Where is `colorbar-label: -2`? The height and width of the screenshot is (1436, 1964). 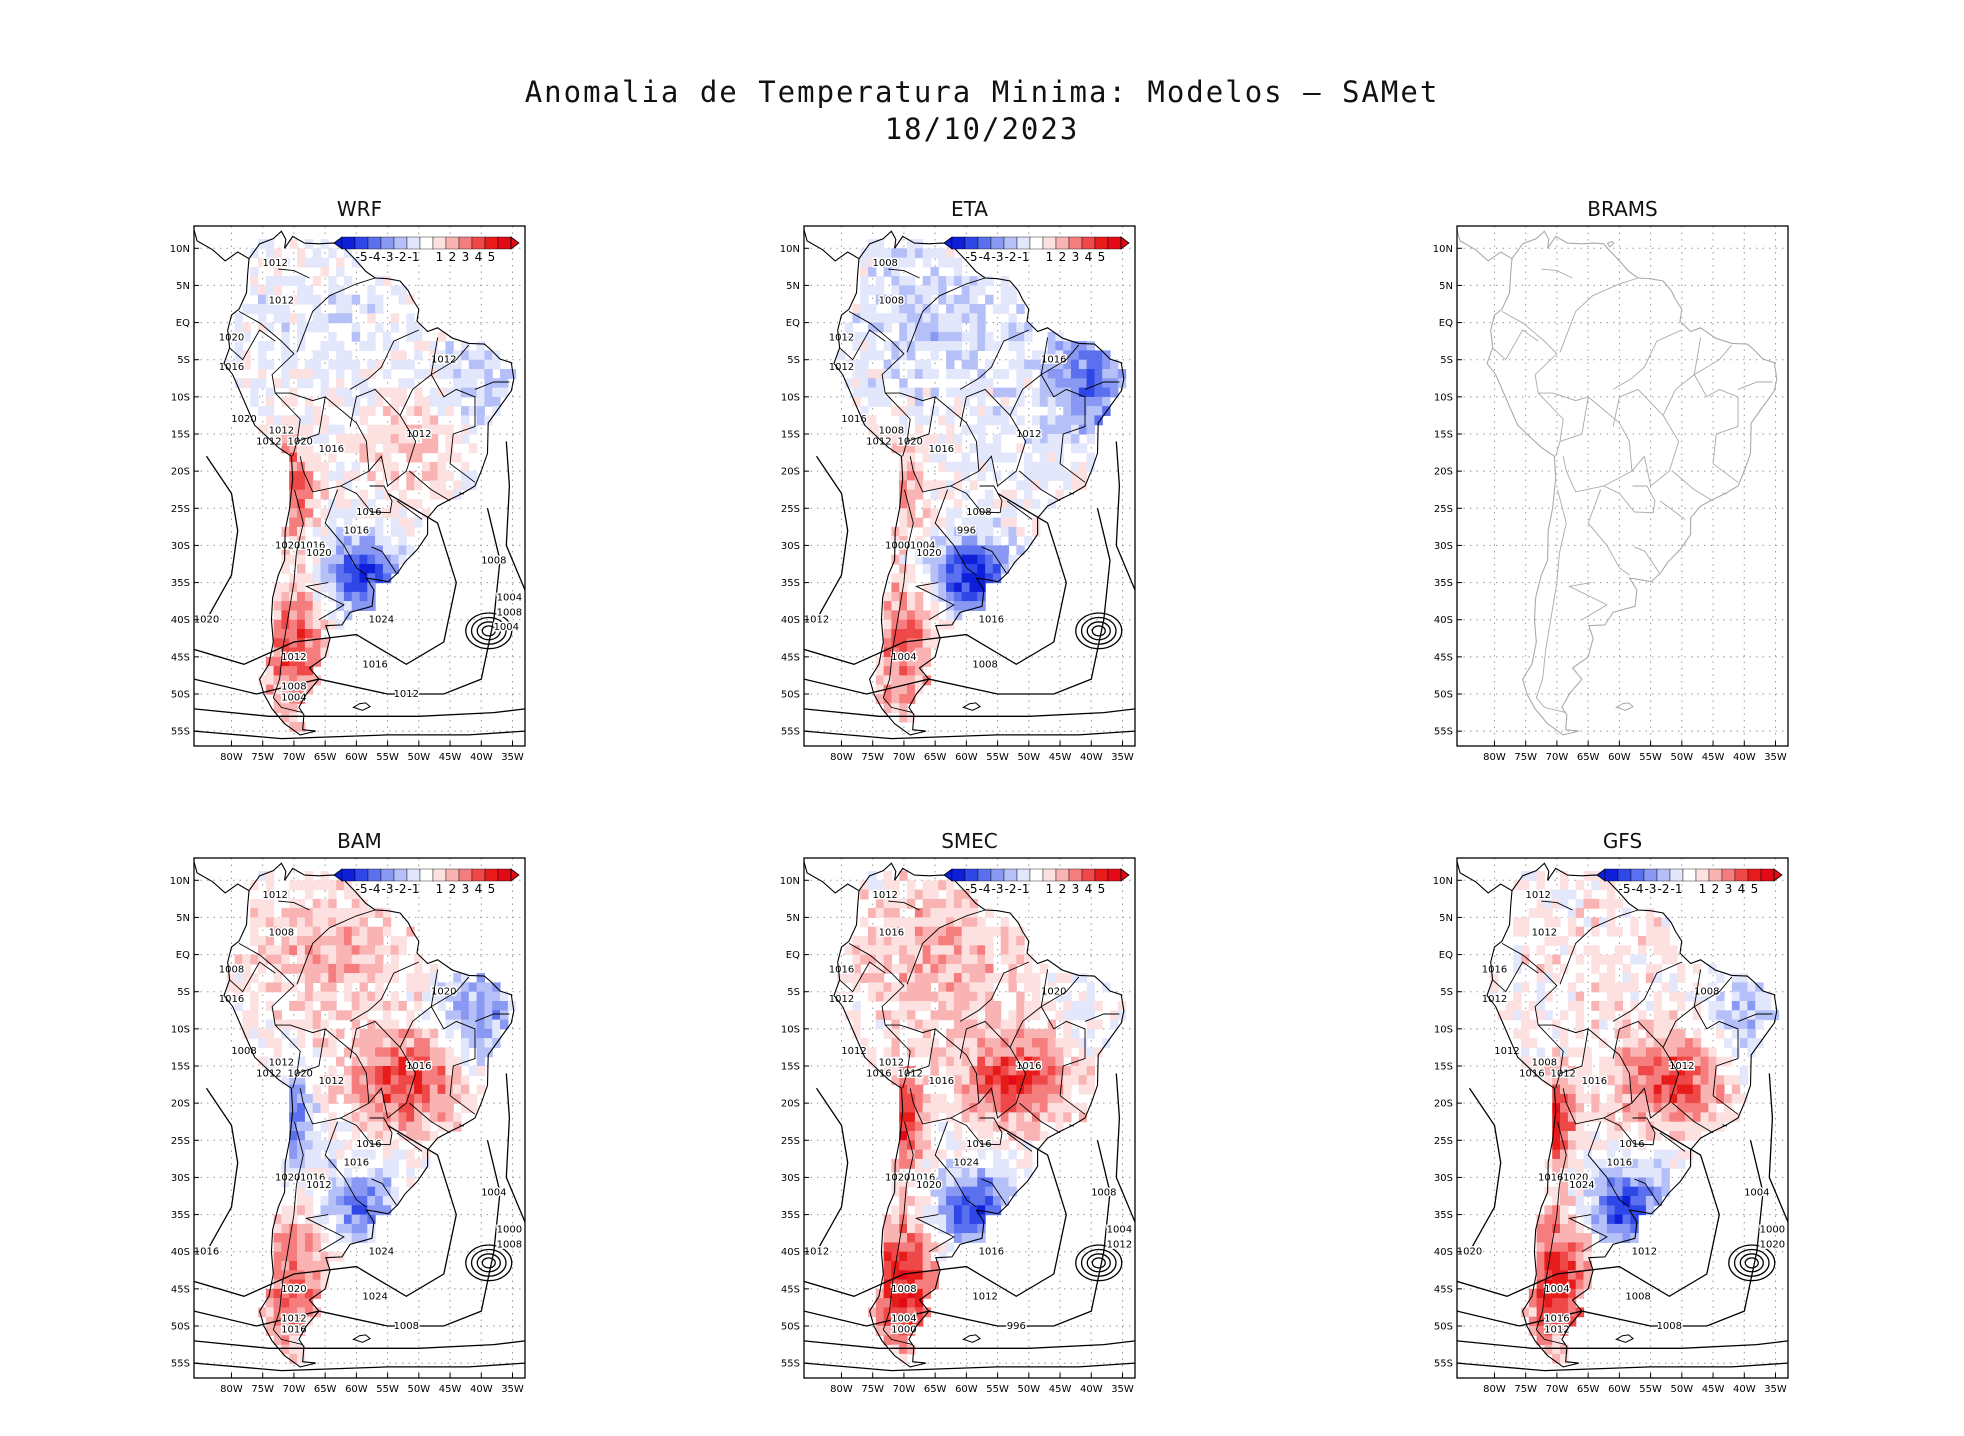
colorbar-label: -2 is located at coordinates (1011, 257).